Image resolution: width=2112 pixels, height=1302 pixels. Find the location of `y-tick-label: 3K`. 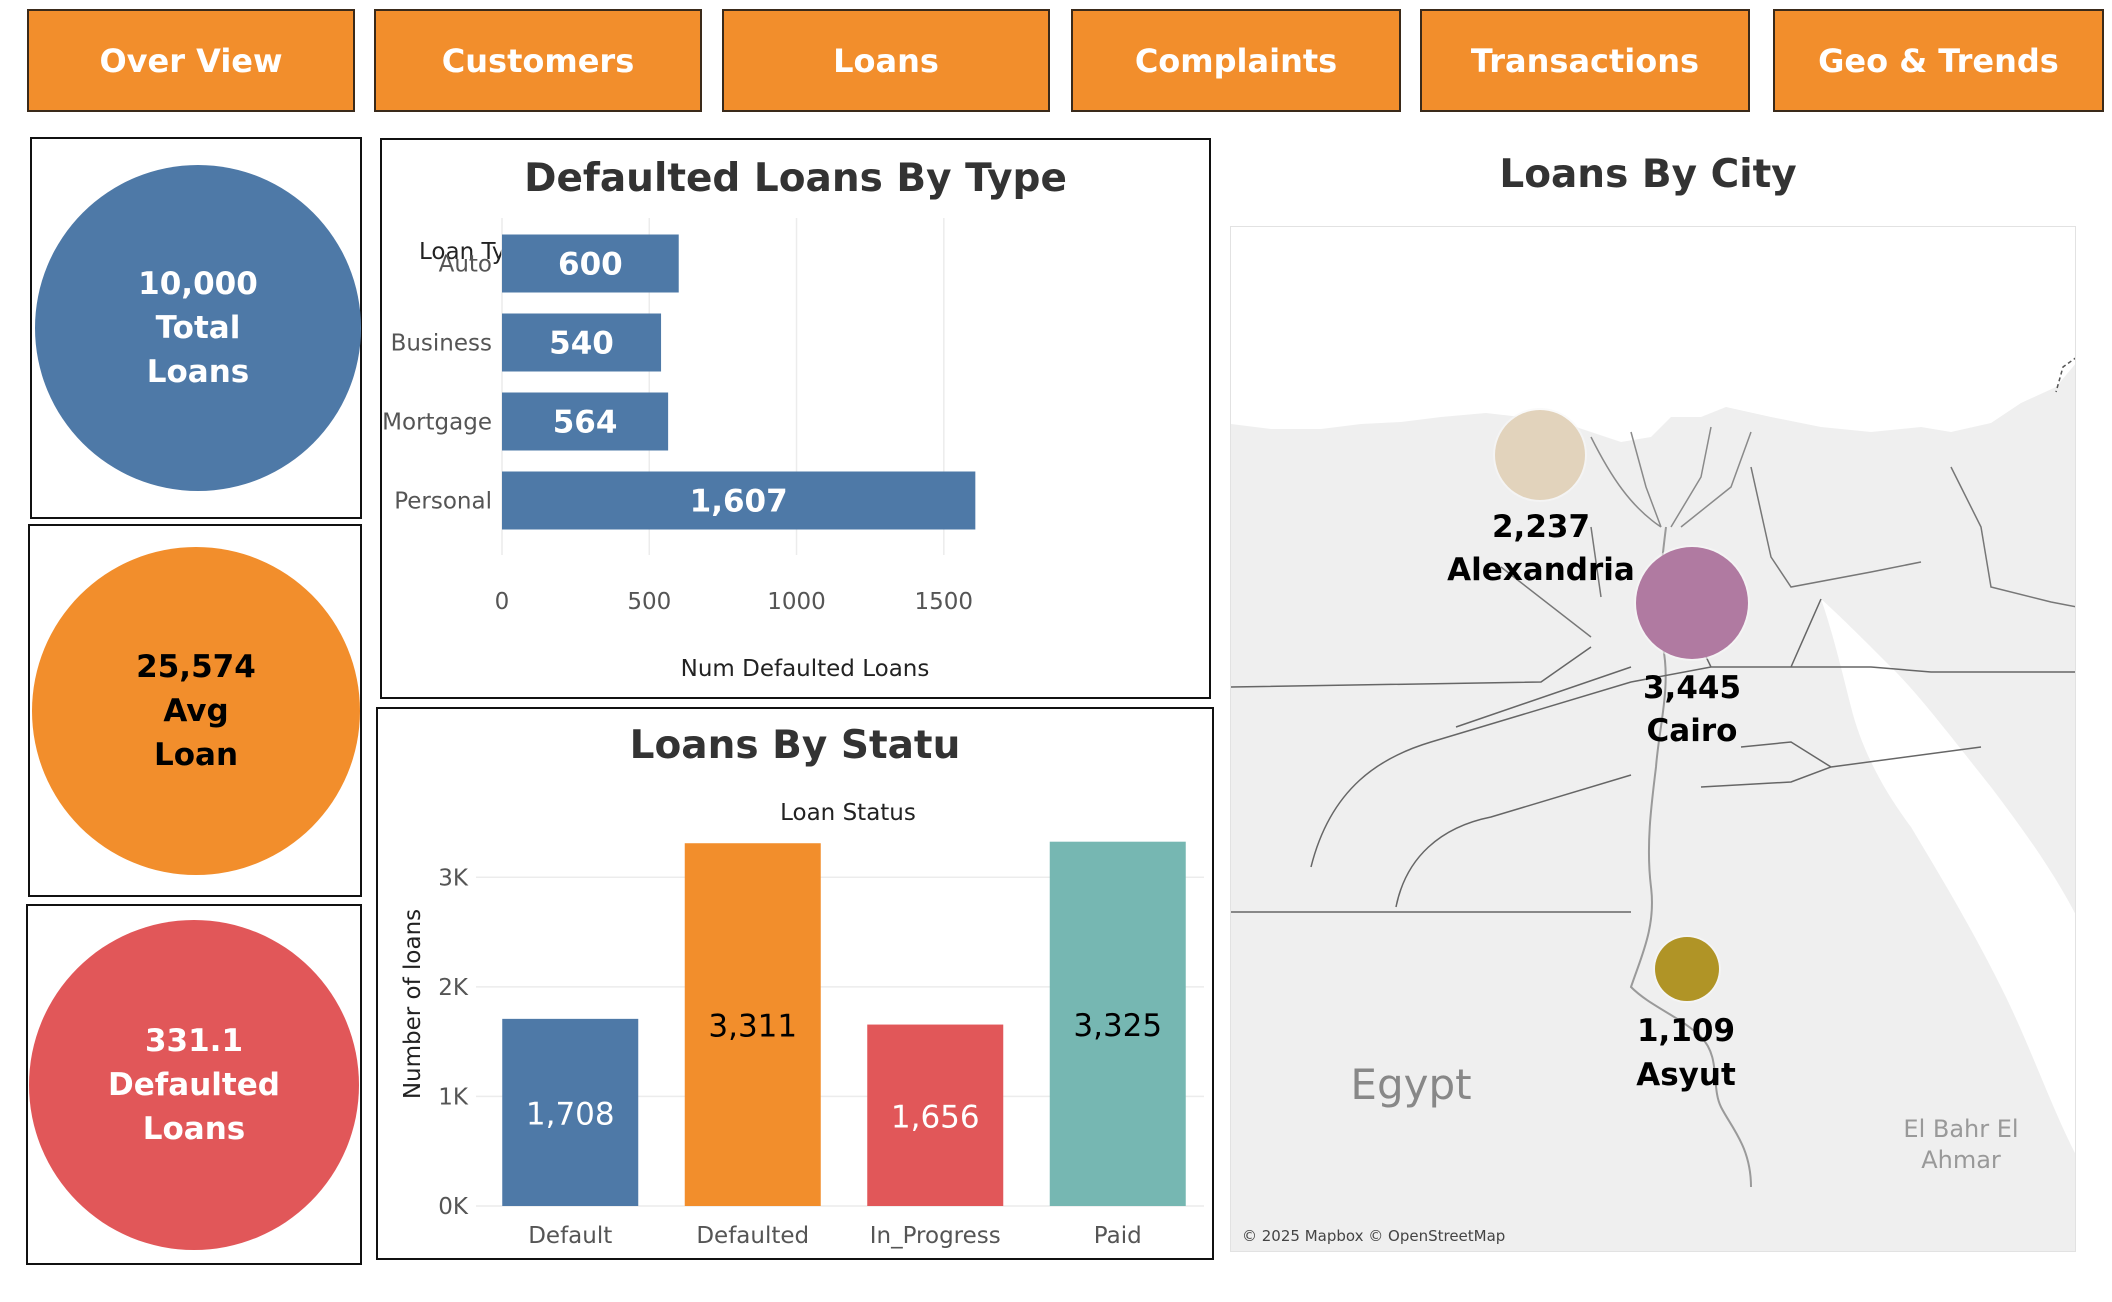

y-tick-label: 3K is located at coordinates (453, 878).